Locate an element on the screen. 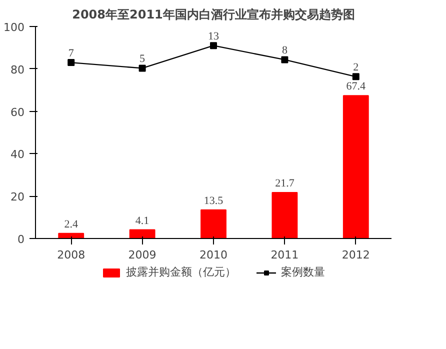 The height and width of the screenshot is (349, 446). x-tick-label: 2008 is located at coordinates (71, 255).